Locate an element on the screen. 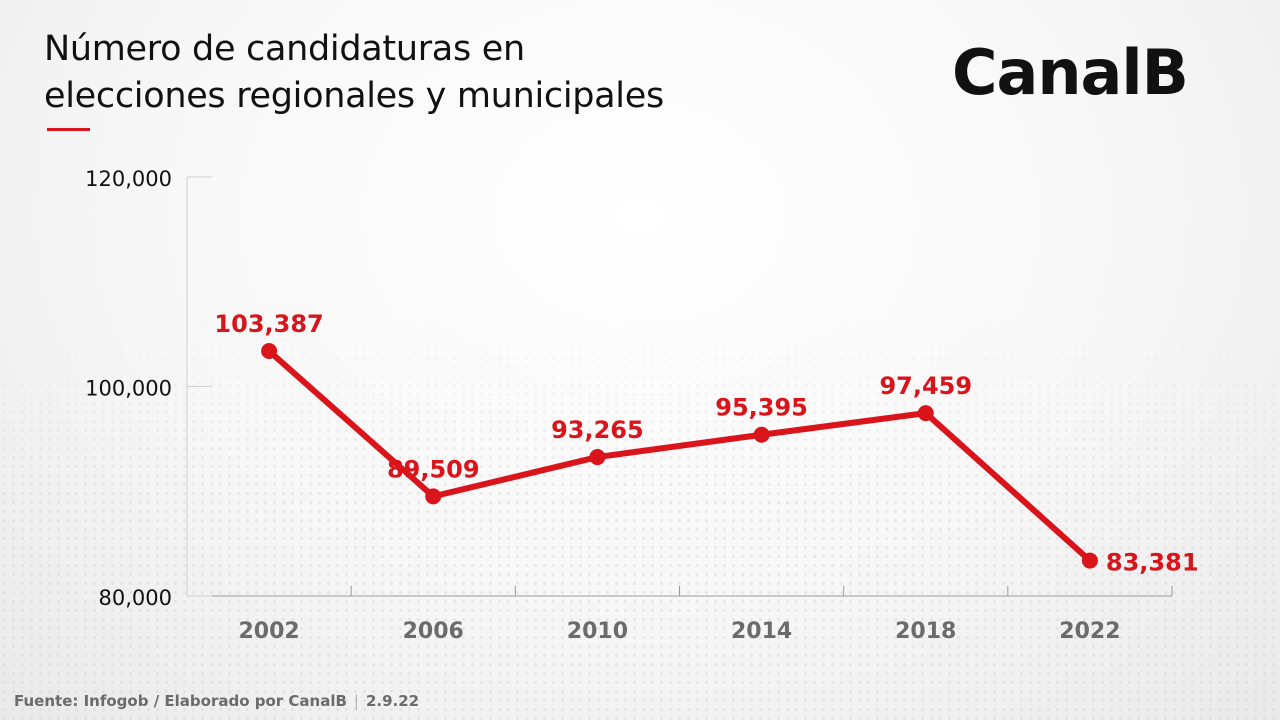 The width and height of the screenshot is (1280, 720). y-tick-label: 100,000 is located at coordinates (128, 389).